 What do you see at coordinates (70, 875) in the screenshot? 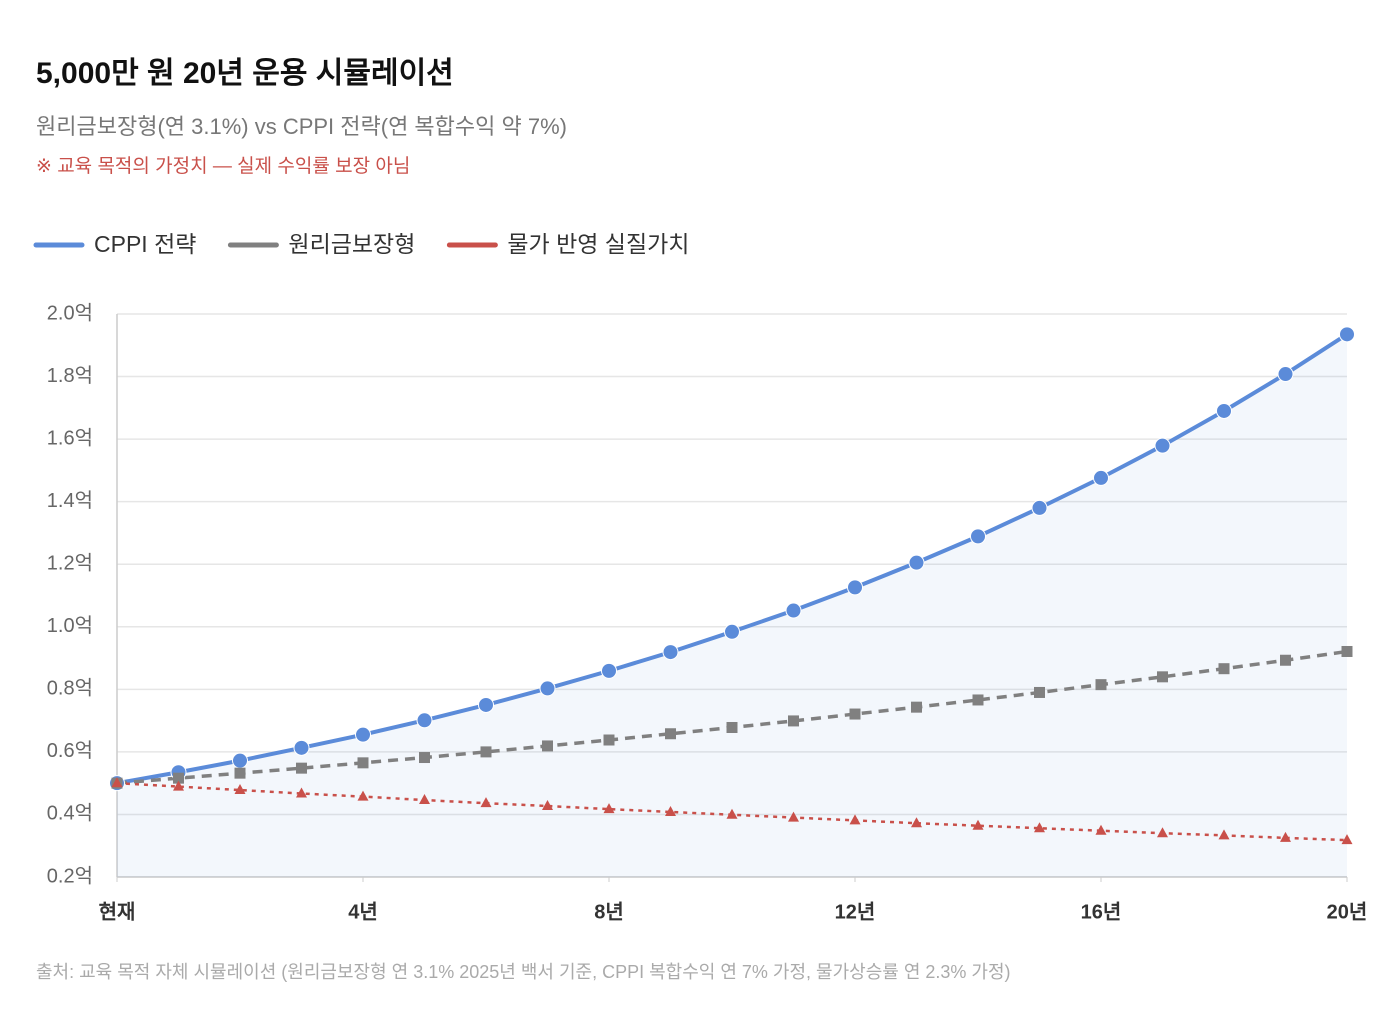
I see `y-tick-label: 0.2억` at bounding box center [70, 875].